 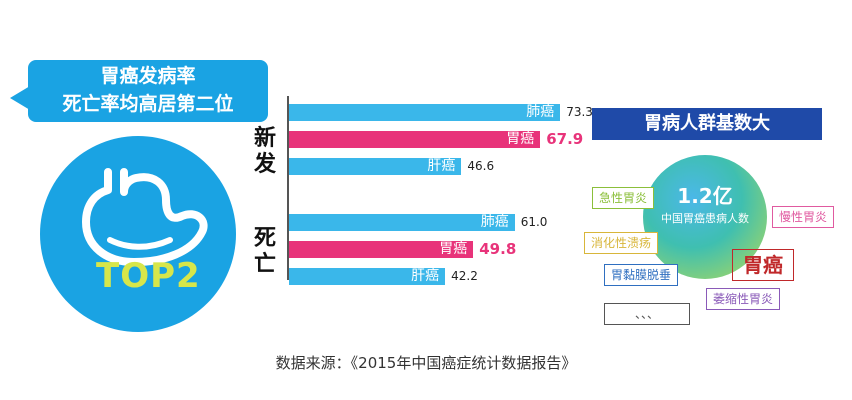 I want to click on headline-line1: 胃癌发病率, so click(x=148, y=76).